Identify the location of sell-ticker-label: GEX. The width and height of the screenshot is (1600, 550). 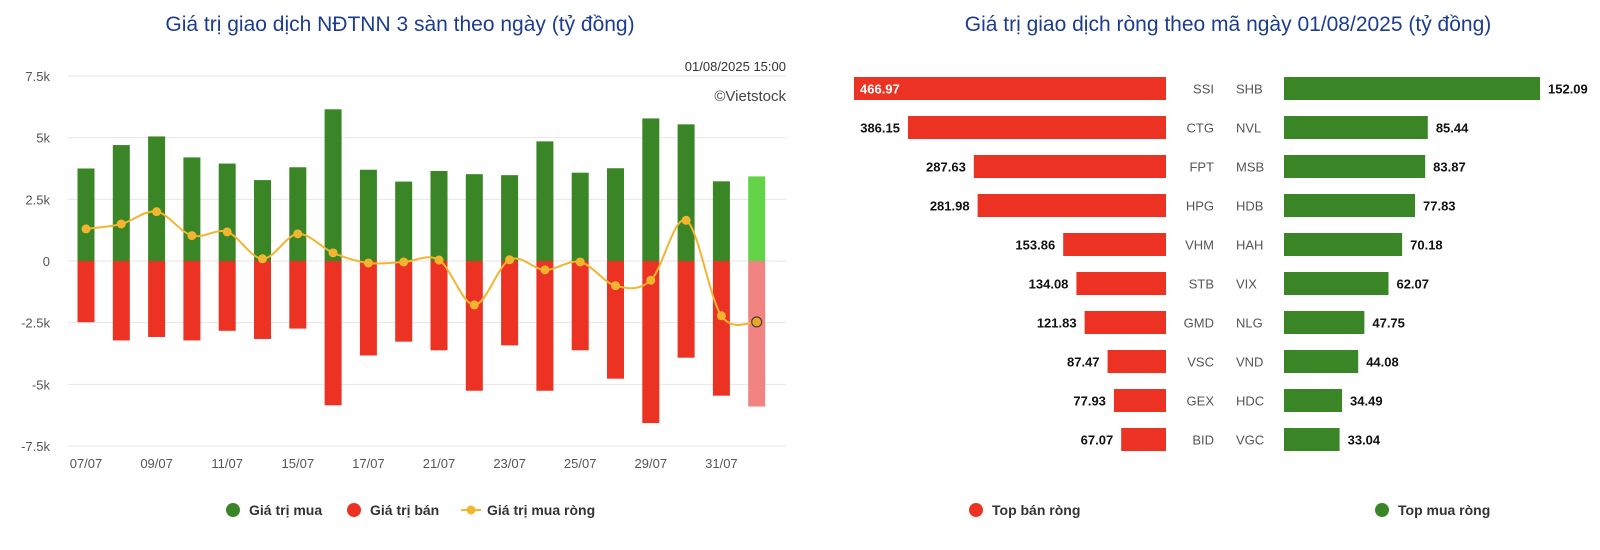
(1201, 401).